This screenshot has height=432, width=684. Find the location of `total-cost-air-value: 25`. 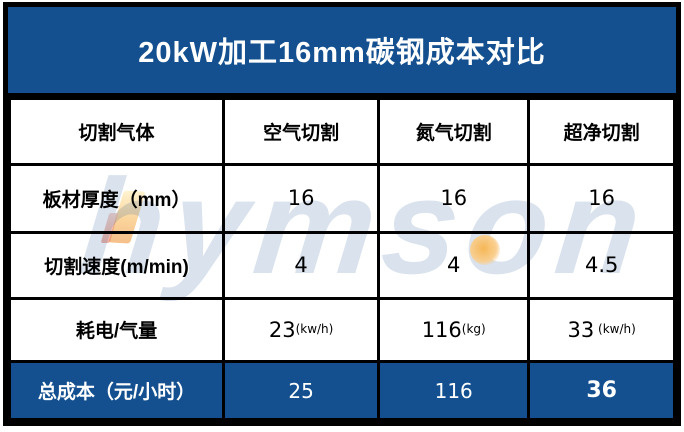

total-cost-air-value: 25 is located at coordinates (301, 390).